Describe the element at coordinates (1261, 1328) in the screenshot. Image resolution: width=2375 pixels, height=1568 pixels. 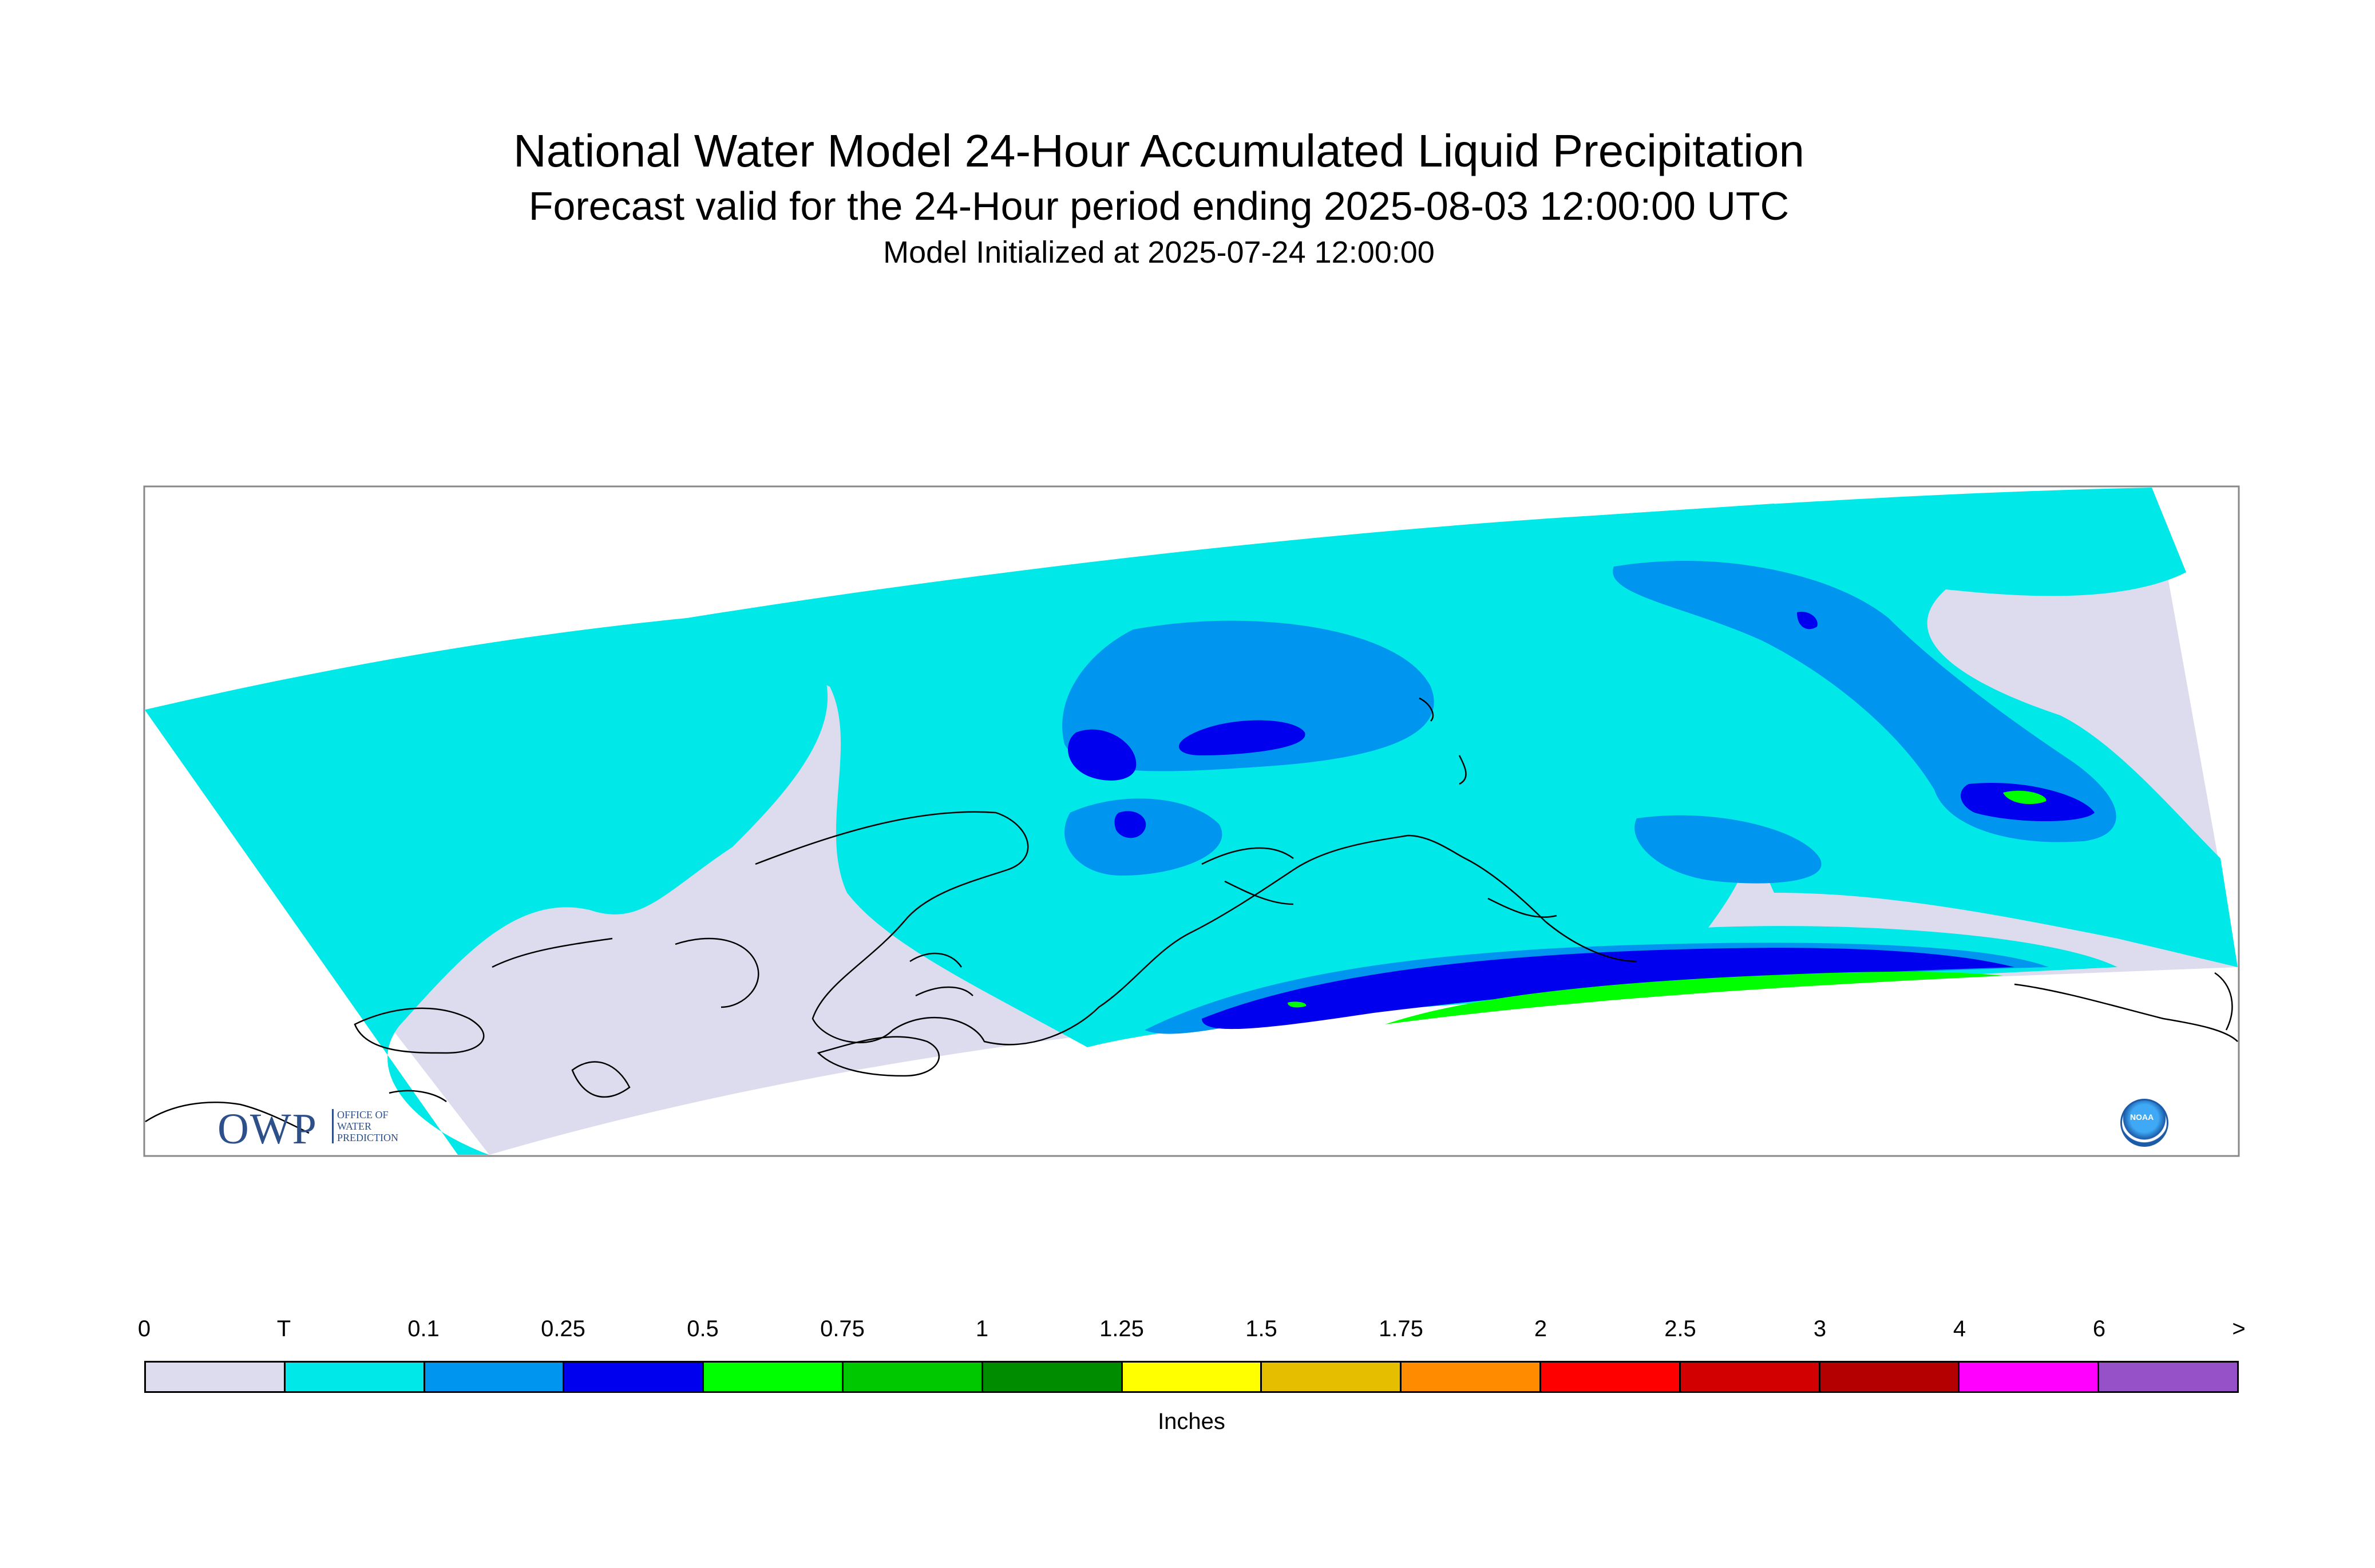
I see `legend-tick-label: 1.5` at that location.